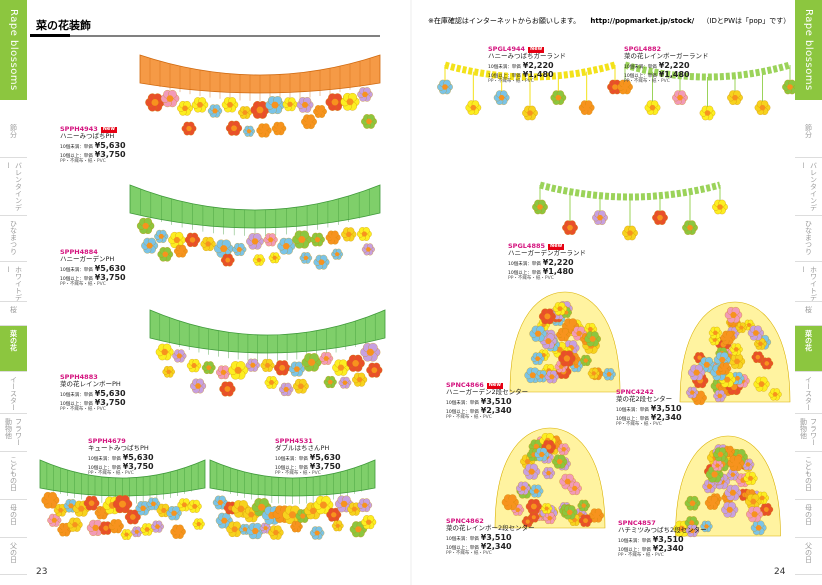 This screenshot has height=585, width=822. Describe the element at coordinates (553, 246) in the screenshot. I see `product-code: SPGL4885 New` at that location.